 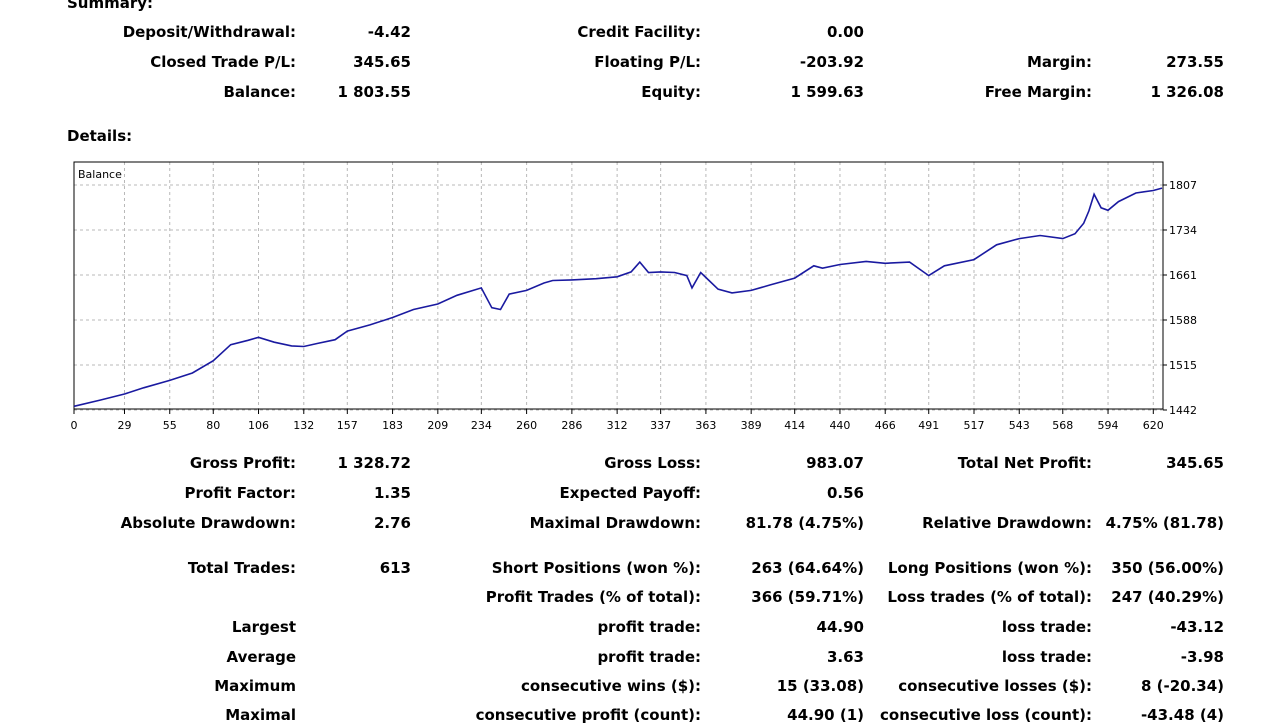 What do you see at coordinates (1195, 62) in the screenshot?
I see `margin-value: 273.55` at bounding box center [1195, 62].